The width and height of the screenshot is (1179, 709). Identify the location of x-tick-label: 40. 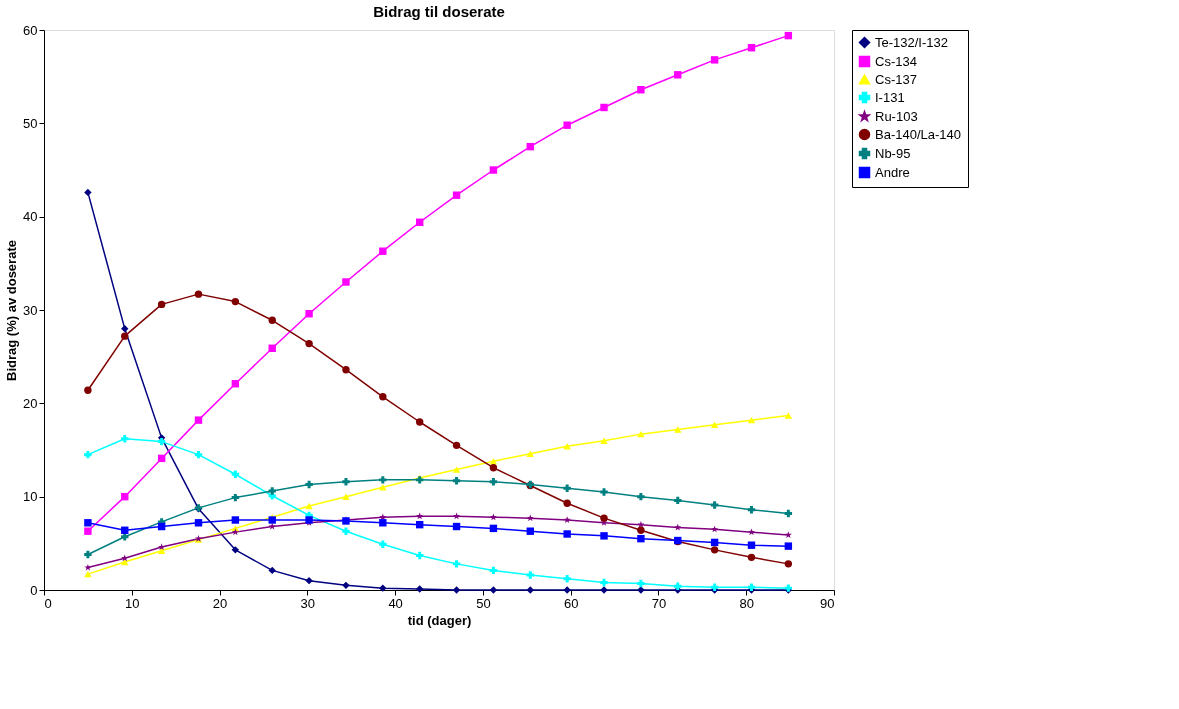
(395, 603).